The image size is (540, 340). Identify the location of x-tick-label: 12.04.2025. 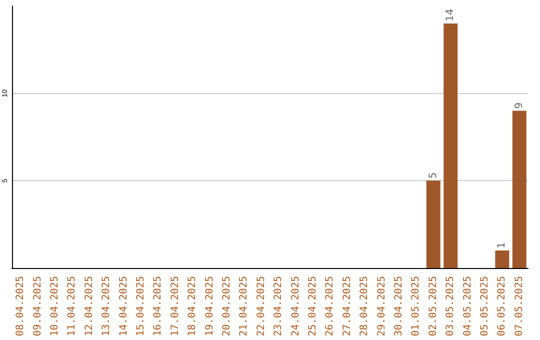
(89, 306).